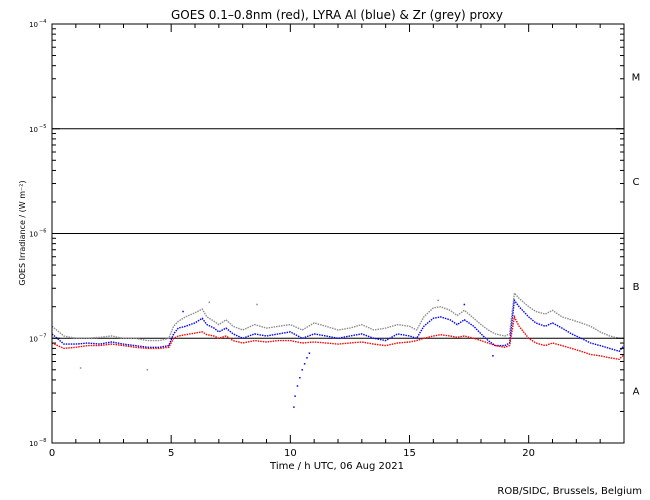 The image size is (650, 500). Describe the element at coordinates (528, 453) in the screenshot. I see `x-tick-label-4: 20` at that location.